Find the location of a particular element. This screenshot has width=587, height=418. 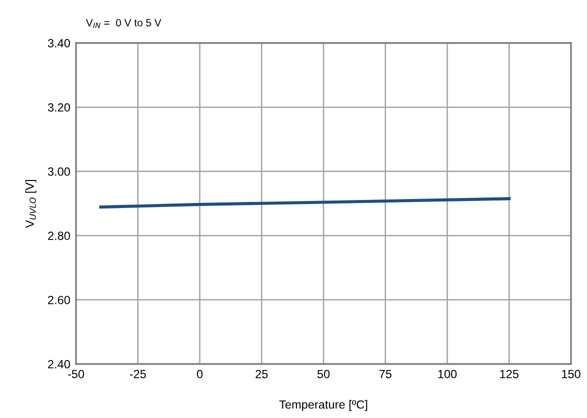

line-series is located at coordinates (305, 203).